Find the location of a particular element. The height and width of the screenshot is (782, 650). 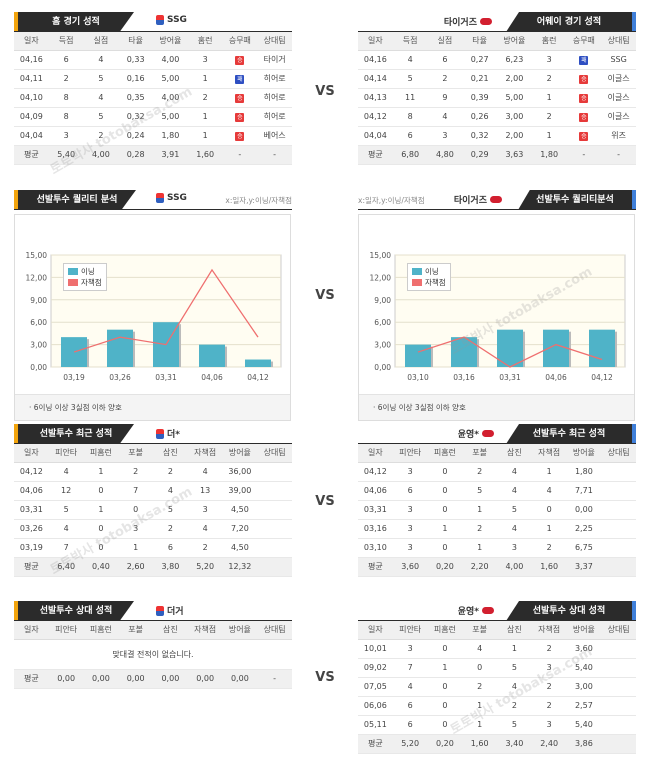

kia-logo-icon is located at coordinates (488, 610).